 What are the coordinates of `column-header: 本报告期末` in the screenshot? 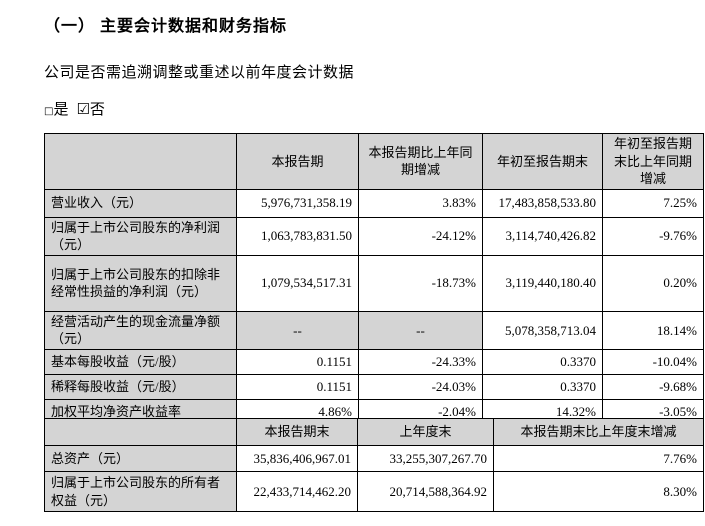 It's located at (297, 432).